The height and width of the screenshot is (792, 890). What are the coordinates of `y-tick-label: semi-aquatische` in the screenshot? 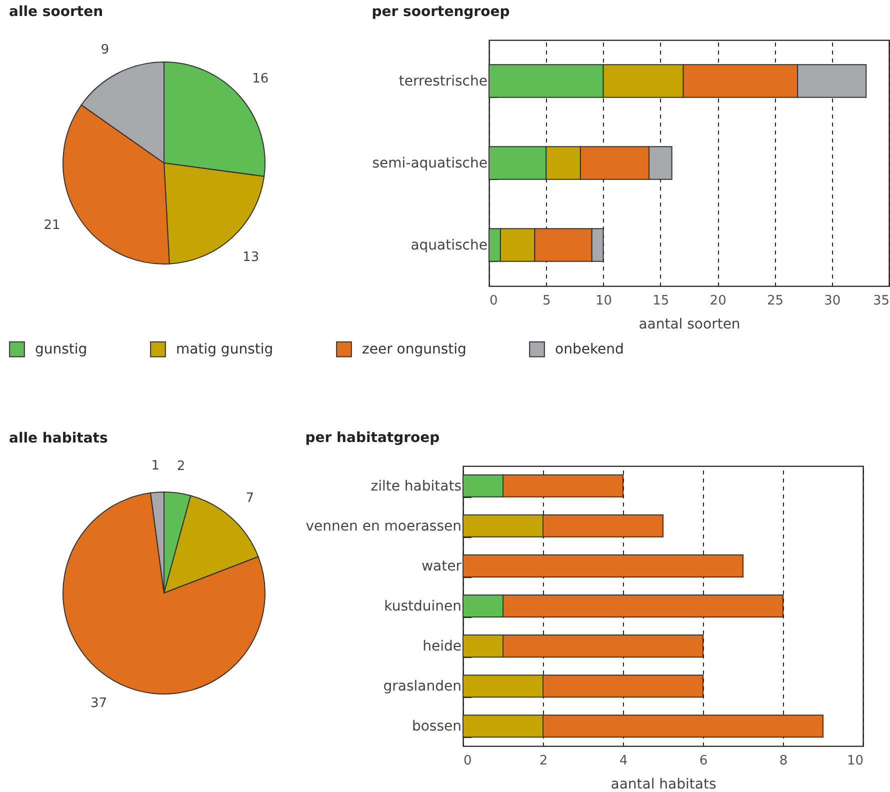 It's located at (430, 164).